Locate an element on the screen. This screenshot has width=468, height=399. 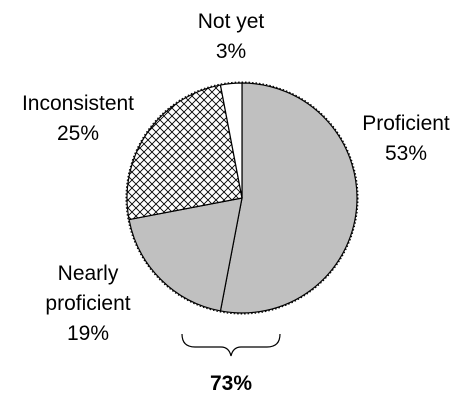
label-proficient-value: 53% is located at coordinates (406, 153).